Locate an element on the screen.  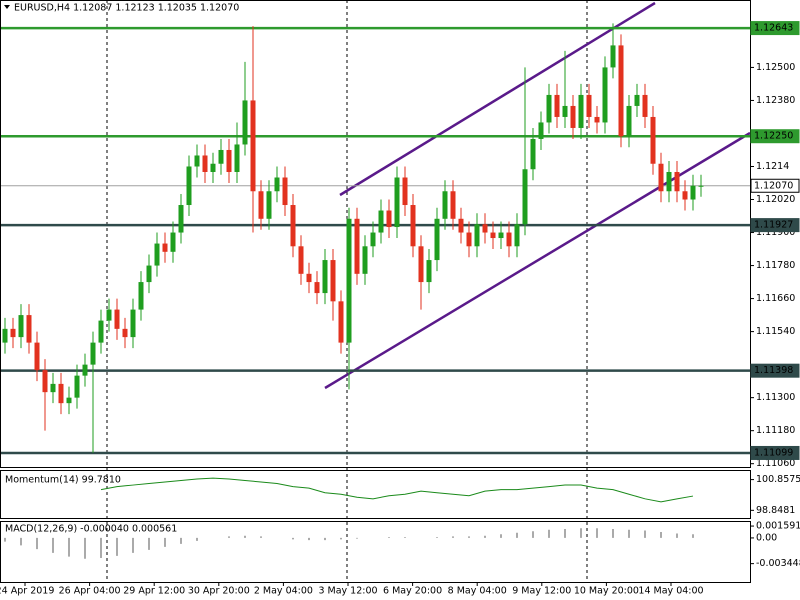
x-tick-label: 30 Apr 20:00 is located at coordinates (219, 591).